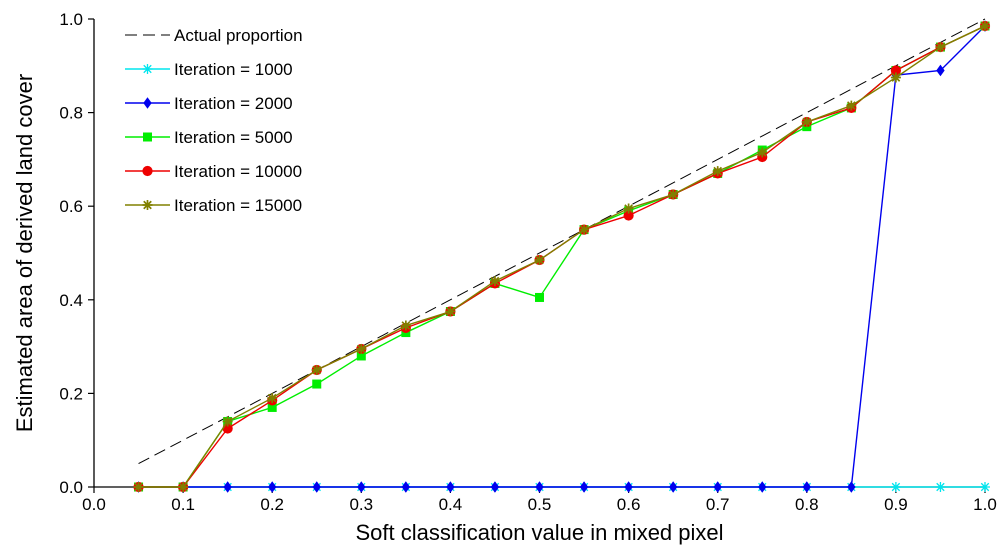 This screenshot has height=551, width=1002. Describe the element at coordinates (896, 504) in the screenshot. I see `x-tick-label: 0.9` at that location.